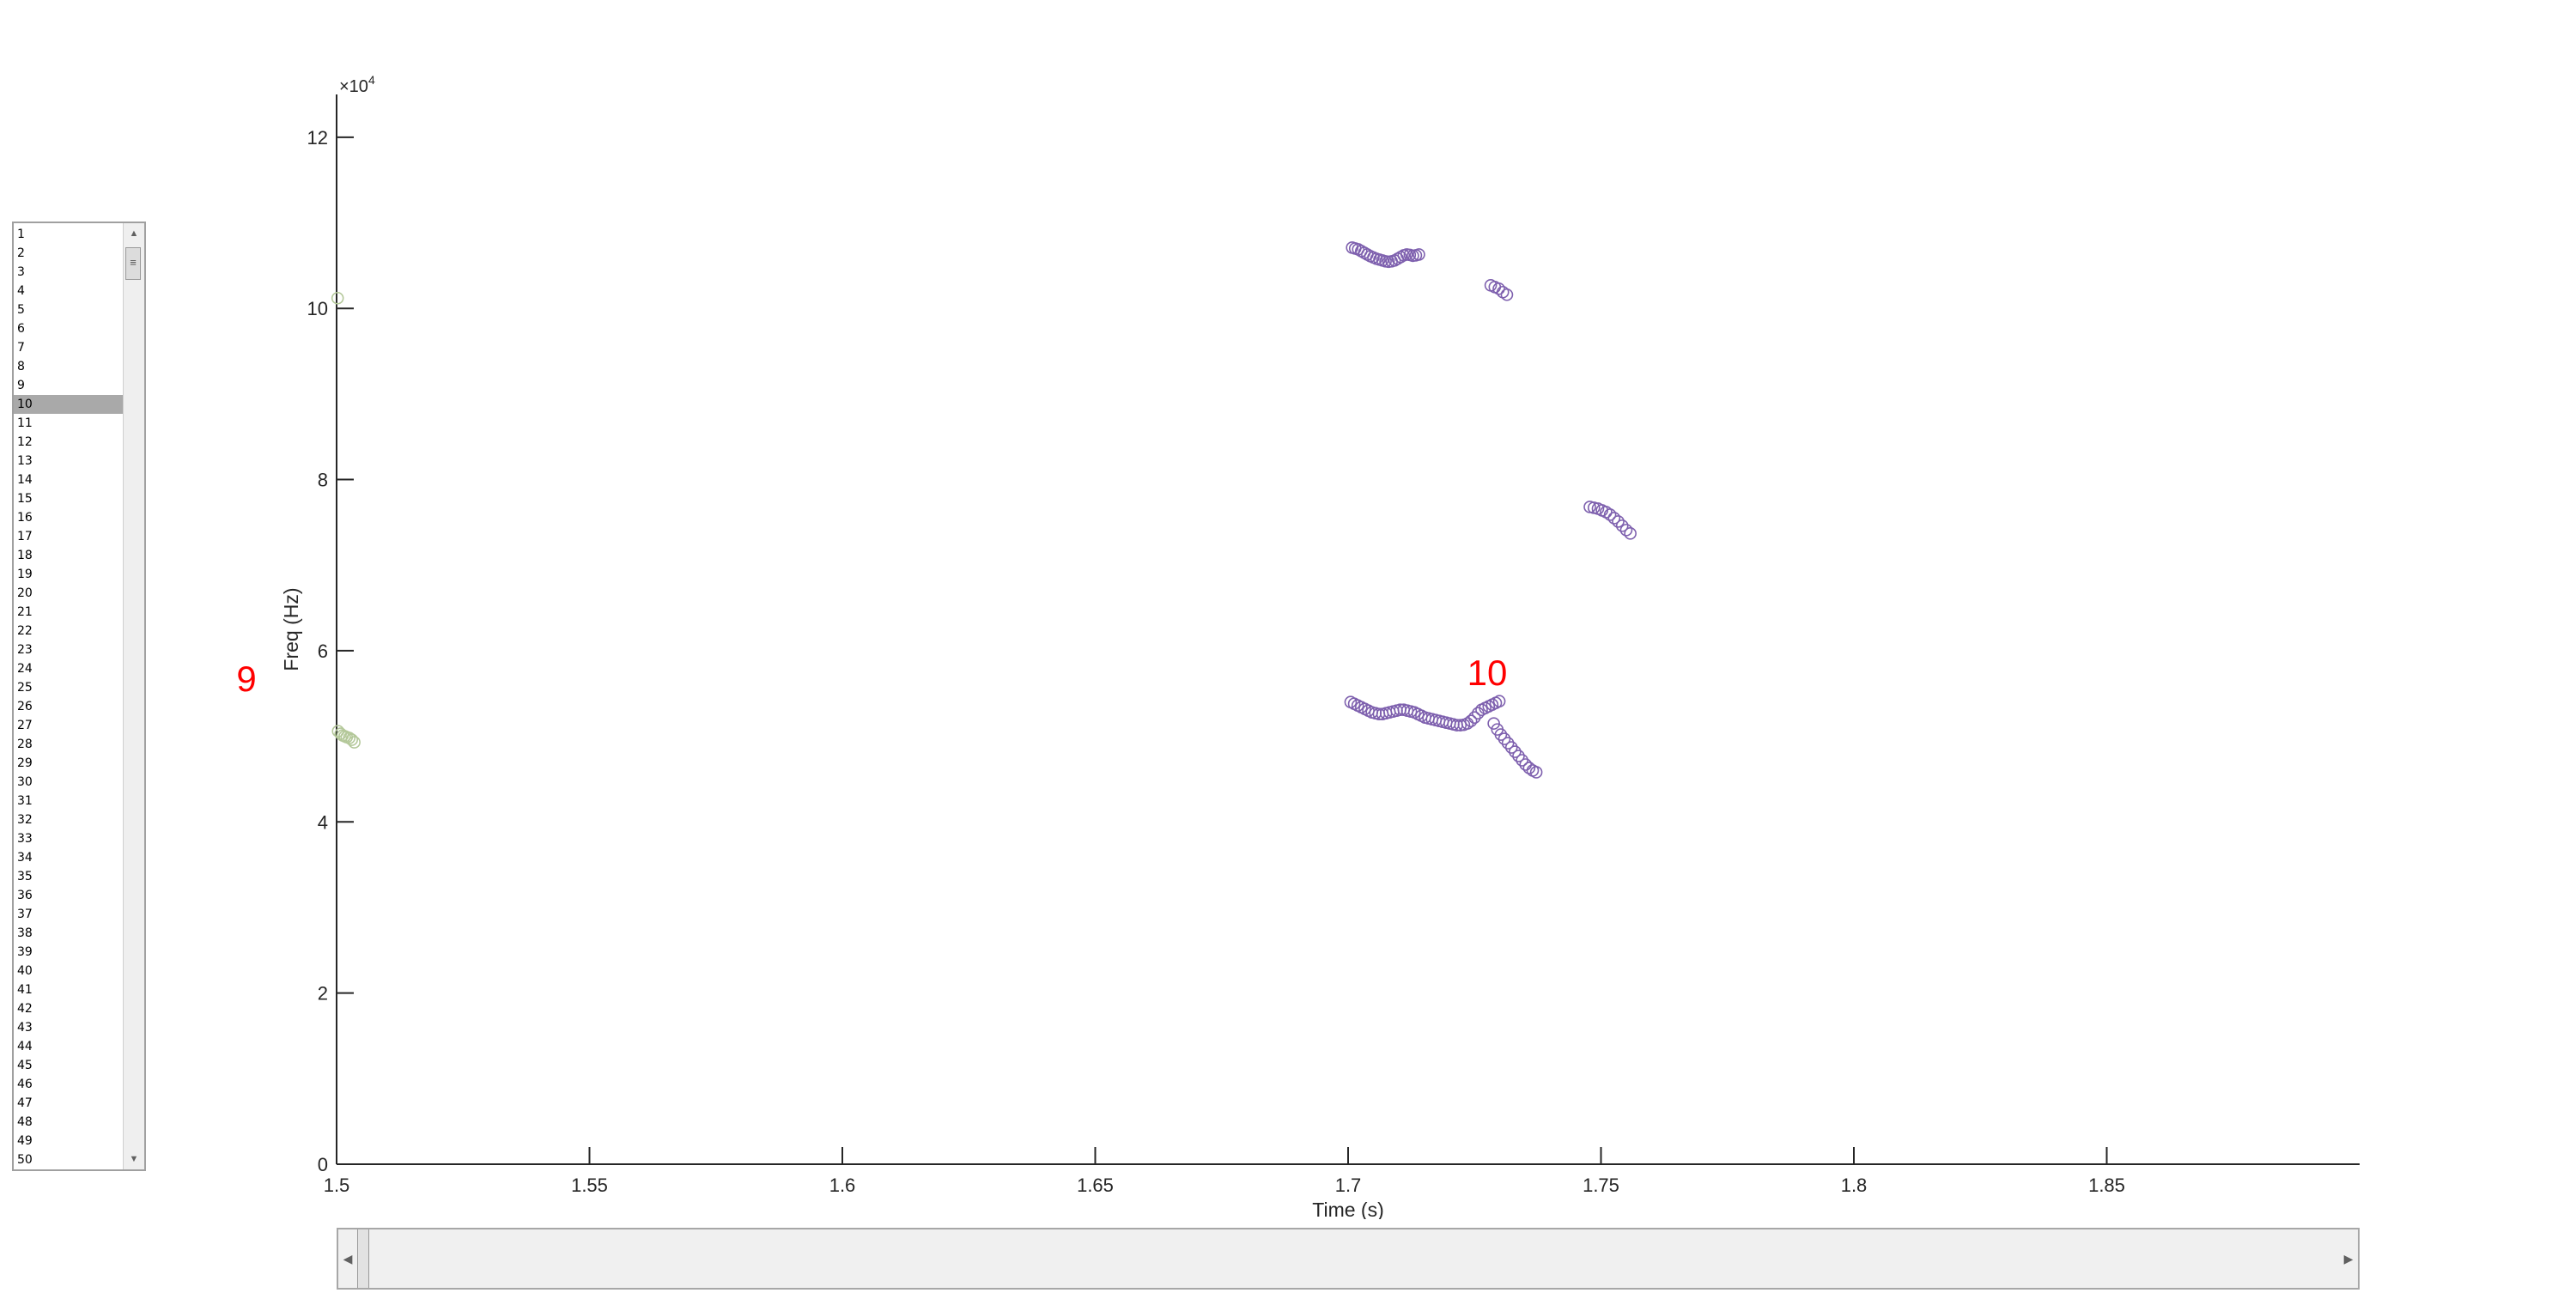  I want to click on list-item: 30, so click(25, 782).